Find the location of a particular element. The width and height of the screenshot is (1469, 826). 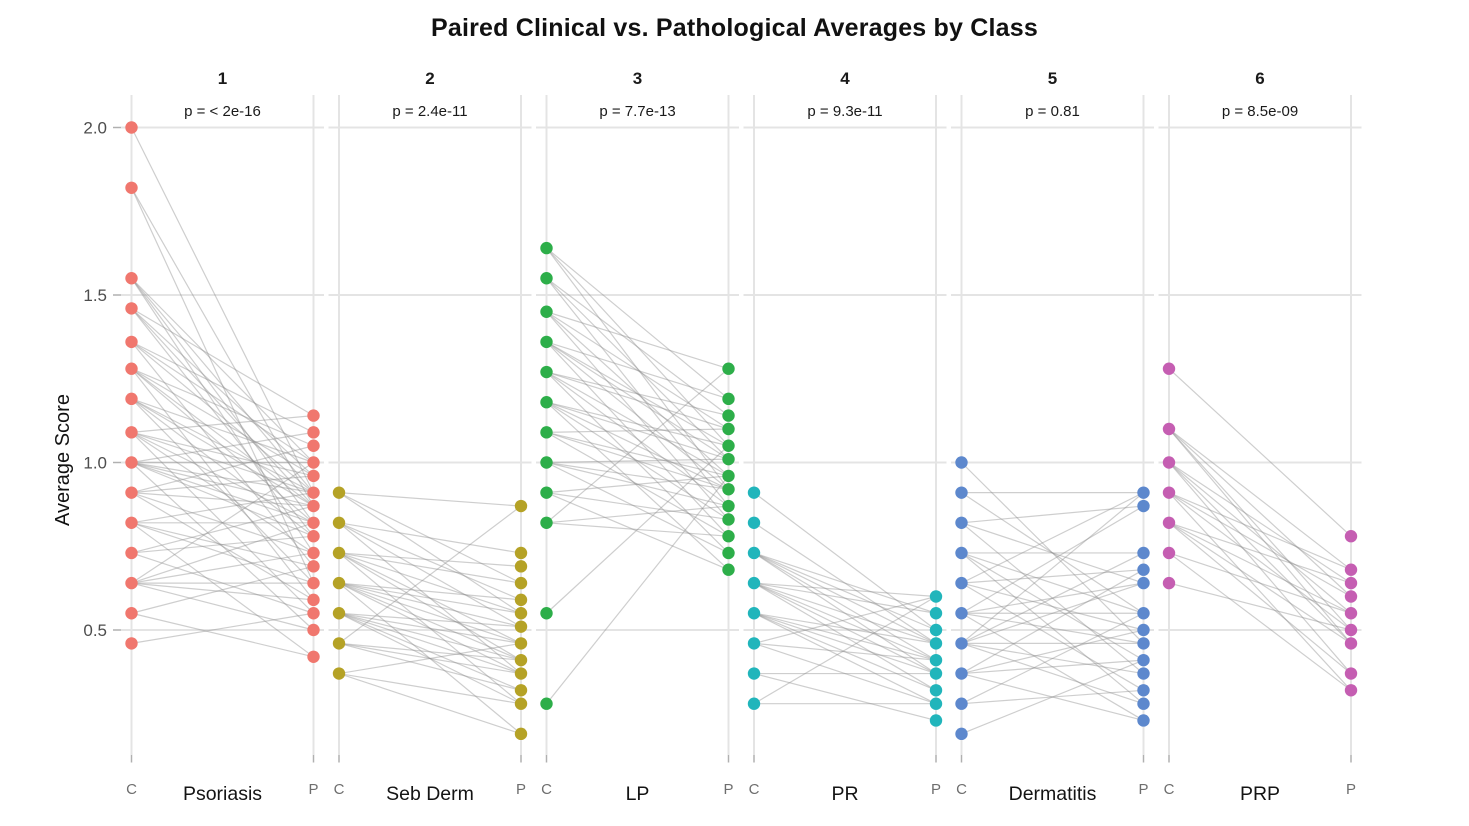

x-tick-label-c: C is located at coordinates (961, 789).